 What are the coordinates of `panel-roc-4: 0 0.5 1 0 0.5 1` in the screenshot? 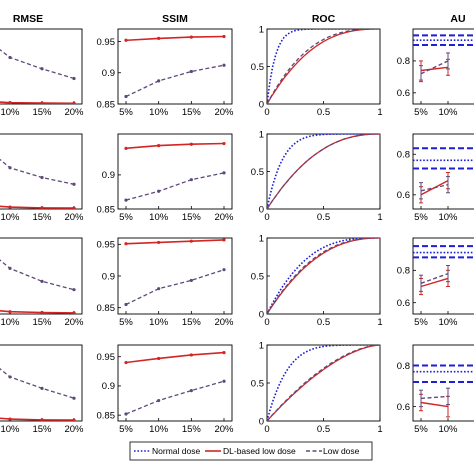 It's located at (317, 387).